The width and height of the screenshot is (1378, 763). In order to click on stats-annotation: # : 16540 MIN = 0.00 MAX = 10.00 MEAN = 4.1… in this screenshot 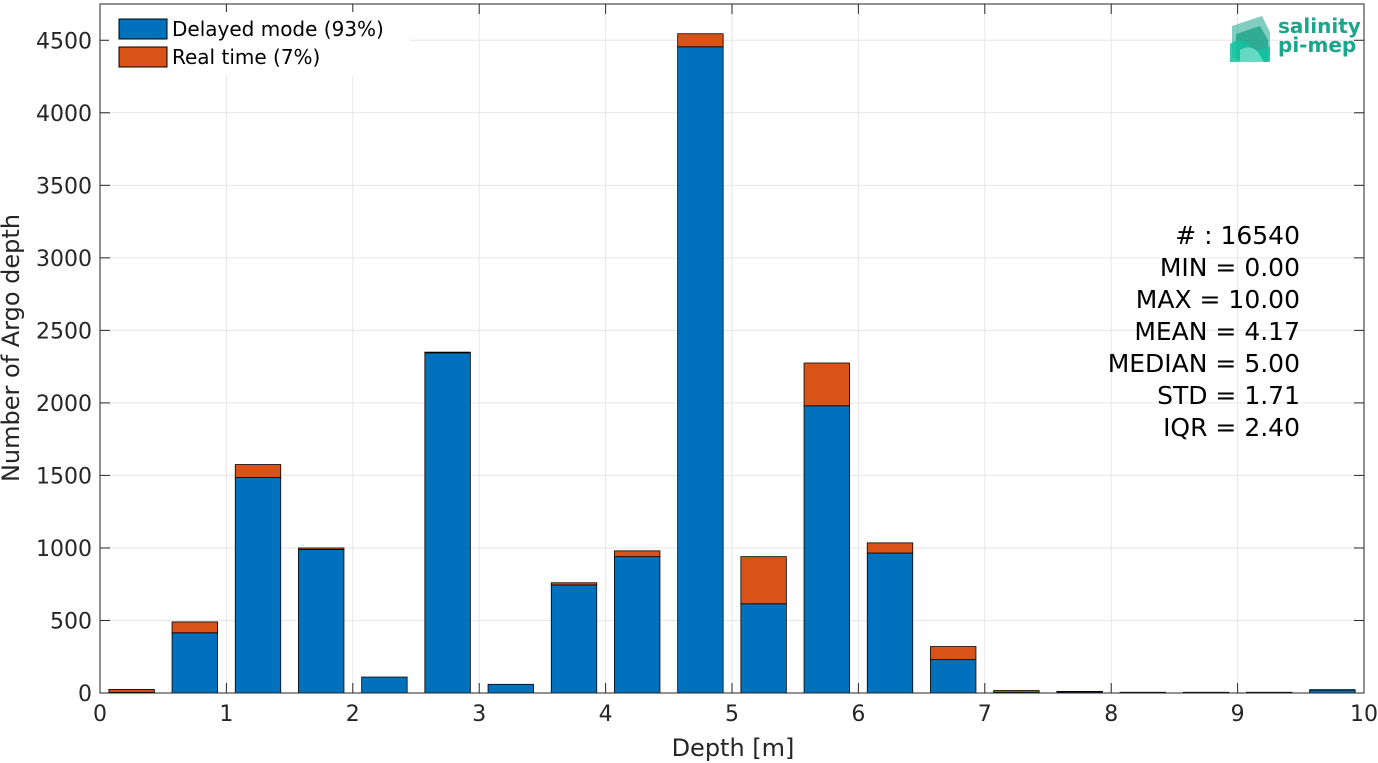, I will do `click(1204, 331)`.